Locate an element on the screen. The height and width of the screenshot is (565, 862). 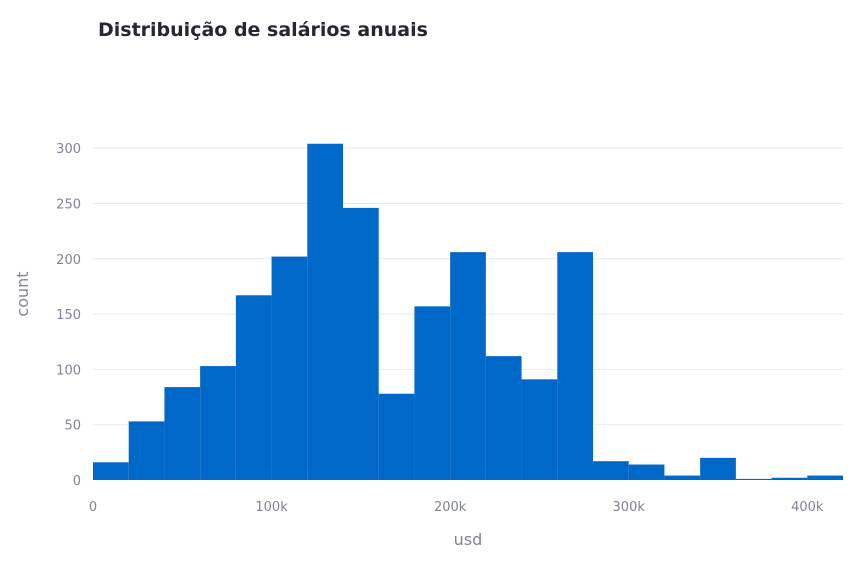
x-axis-ticks: 0 100k 200k 300k 400k is located at coordinates (456, 507).